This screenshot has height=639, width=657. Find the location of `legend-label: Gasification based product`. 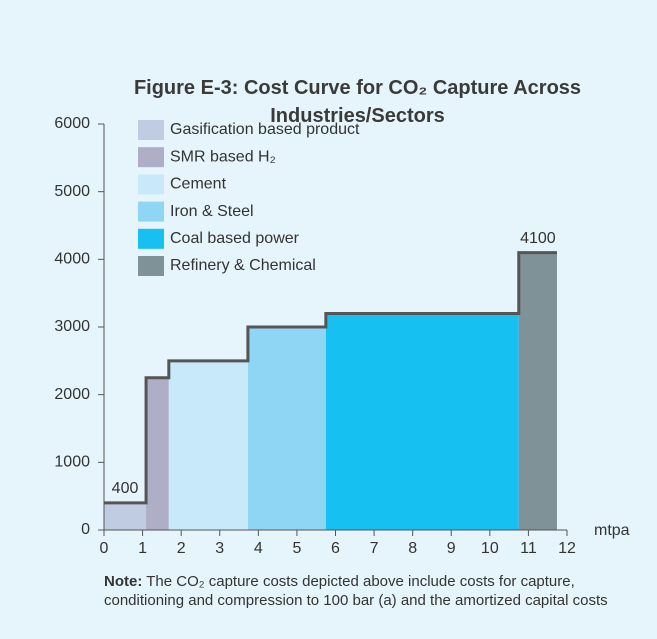

legend-label: Gasification based product is located at coordinates (265, 129).